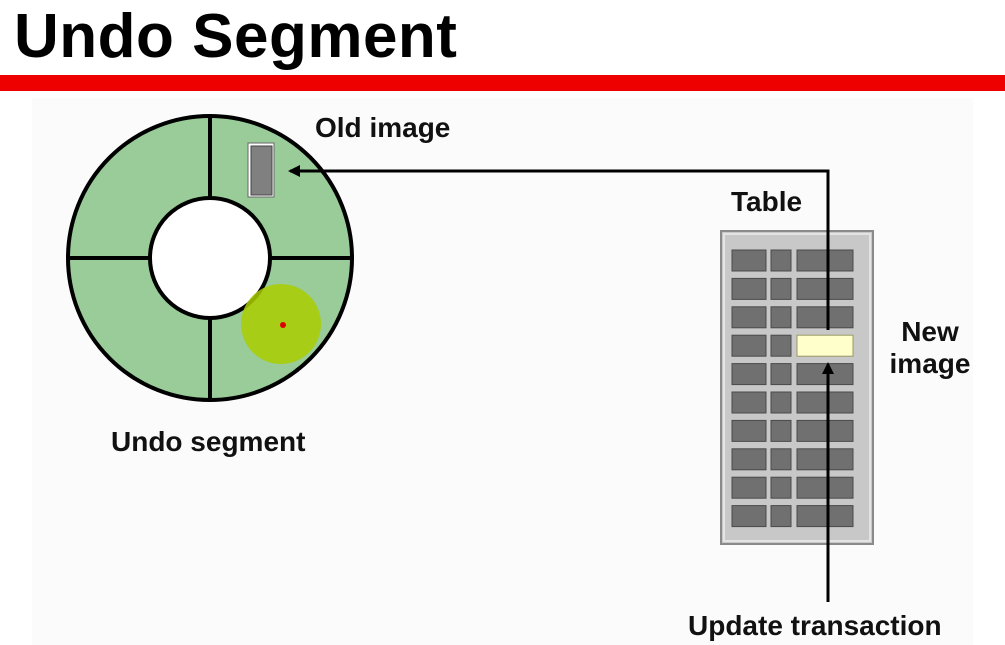 This screenshot has height=645, width=1005. I want to click on table-graphic, so click(797, 387).